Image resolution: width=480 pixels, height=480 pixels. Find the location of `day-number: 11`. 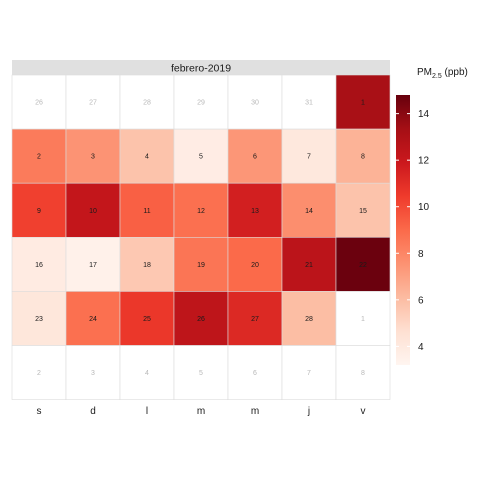

day-number: 11 is located at coordinates (146, 211).